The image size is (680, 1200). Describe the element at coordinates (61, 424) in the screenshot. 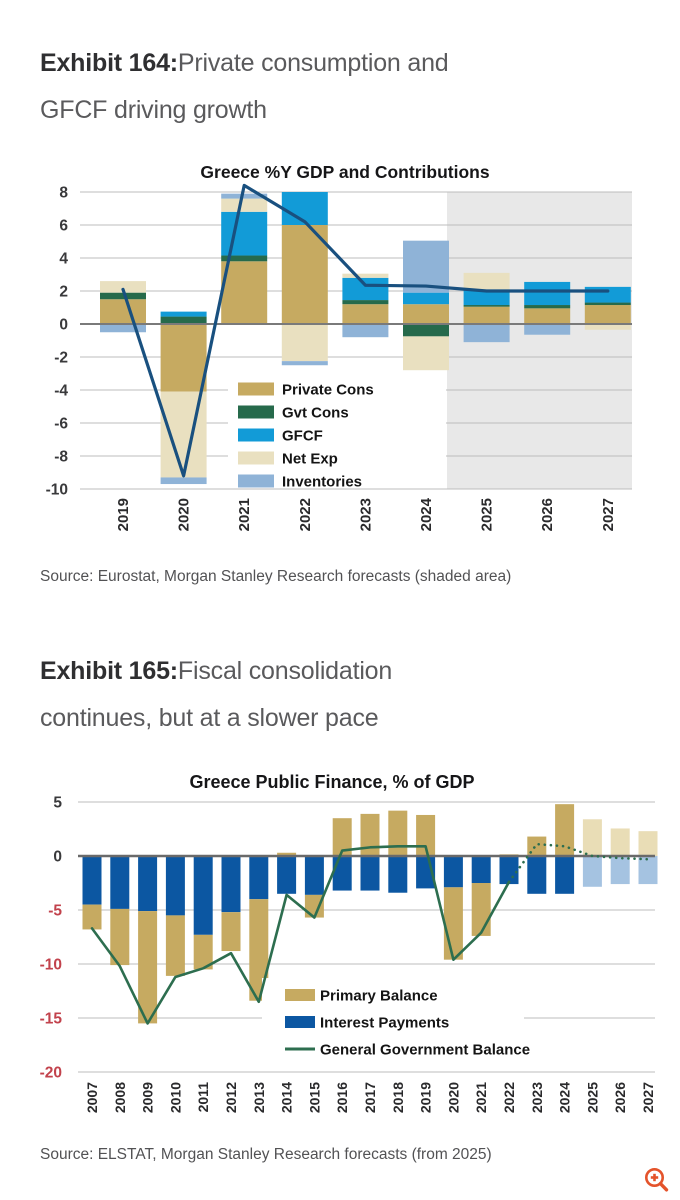

I see `y-axis-tick-label: -6` at that location.